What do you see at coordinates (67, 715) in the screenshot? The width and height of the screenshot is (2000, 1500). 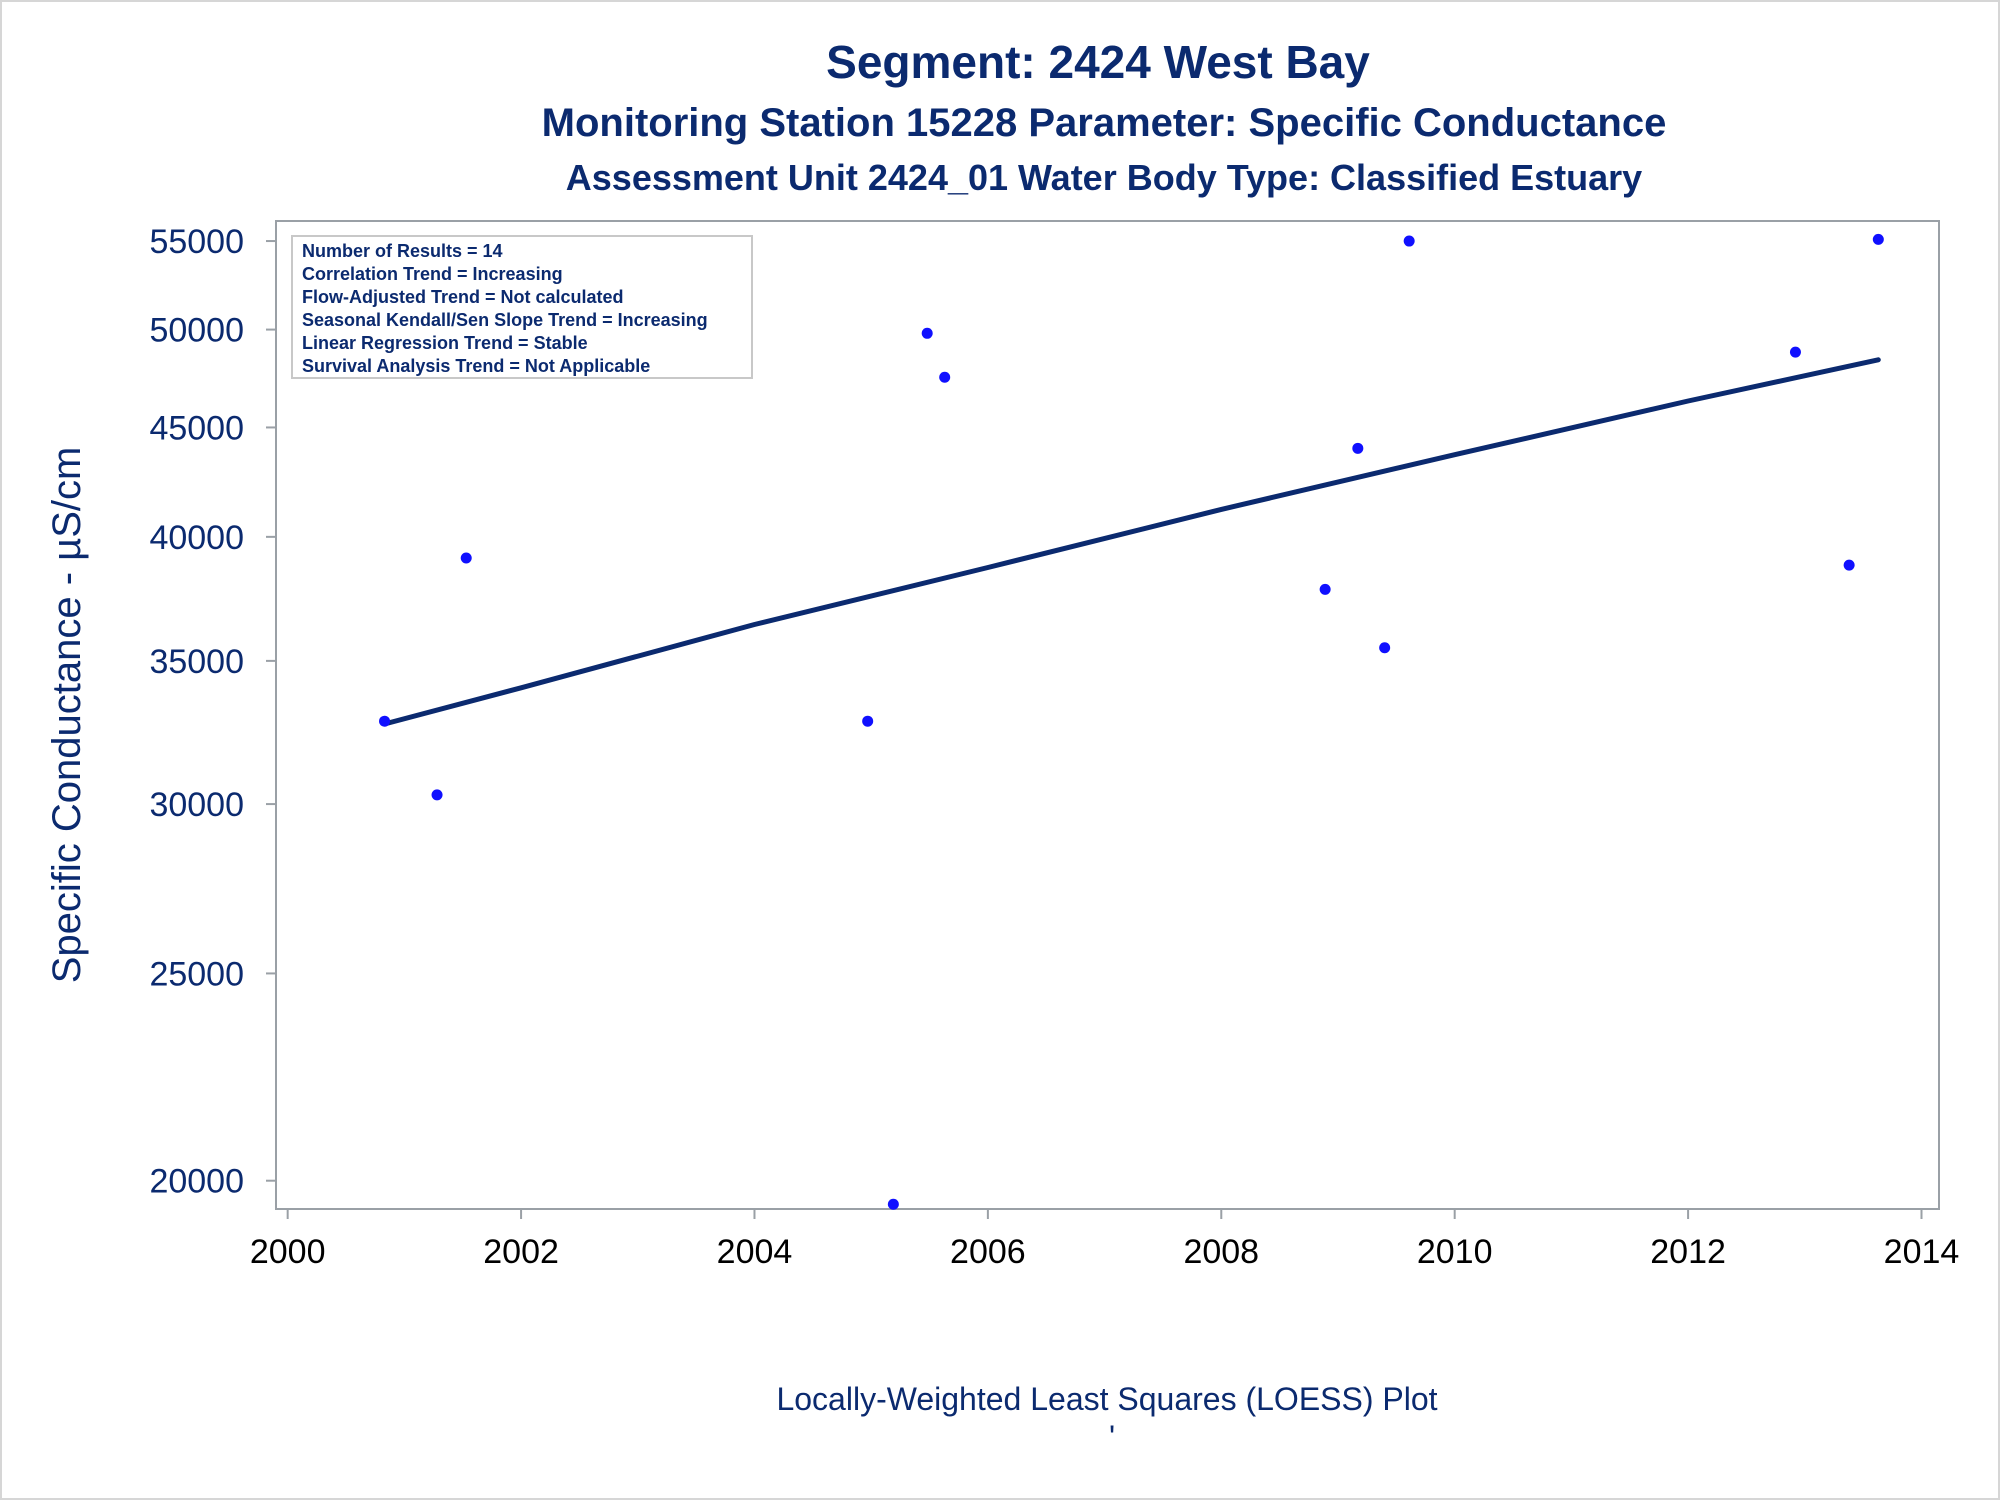 I see `y-axis-label: Specific Conductance - µS/cm` at bounding box center [67, 715].